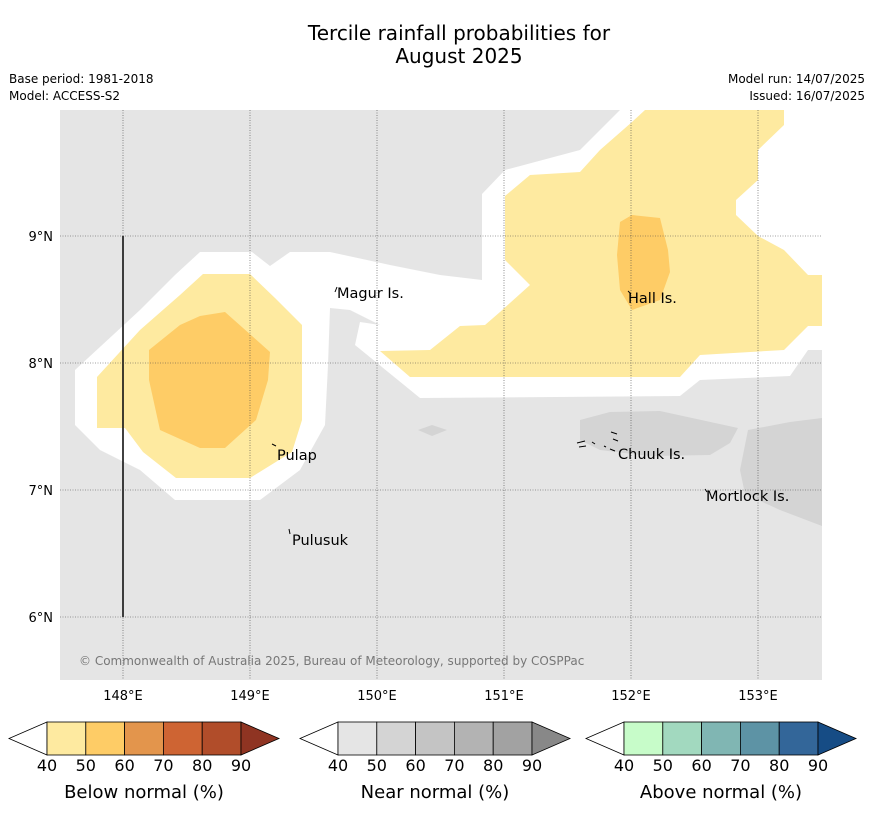 Image resolution: width=873 pixels, height=816 pixels. What do you see at coordinates (336, 289) in the screenshot?
I see `magur-island` at bounding box center [336, 289].